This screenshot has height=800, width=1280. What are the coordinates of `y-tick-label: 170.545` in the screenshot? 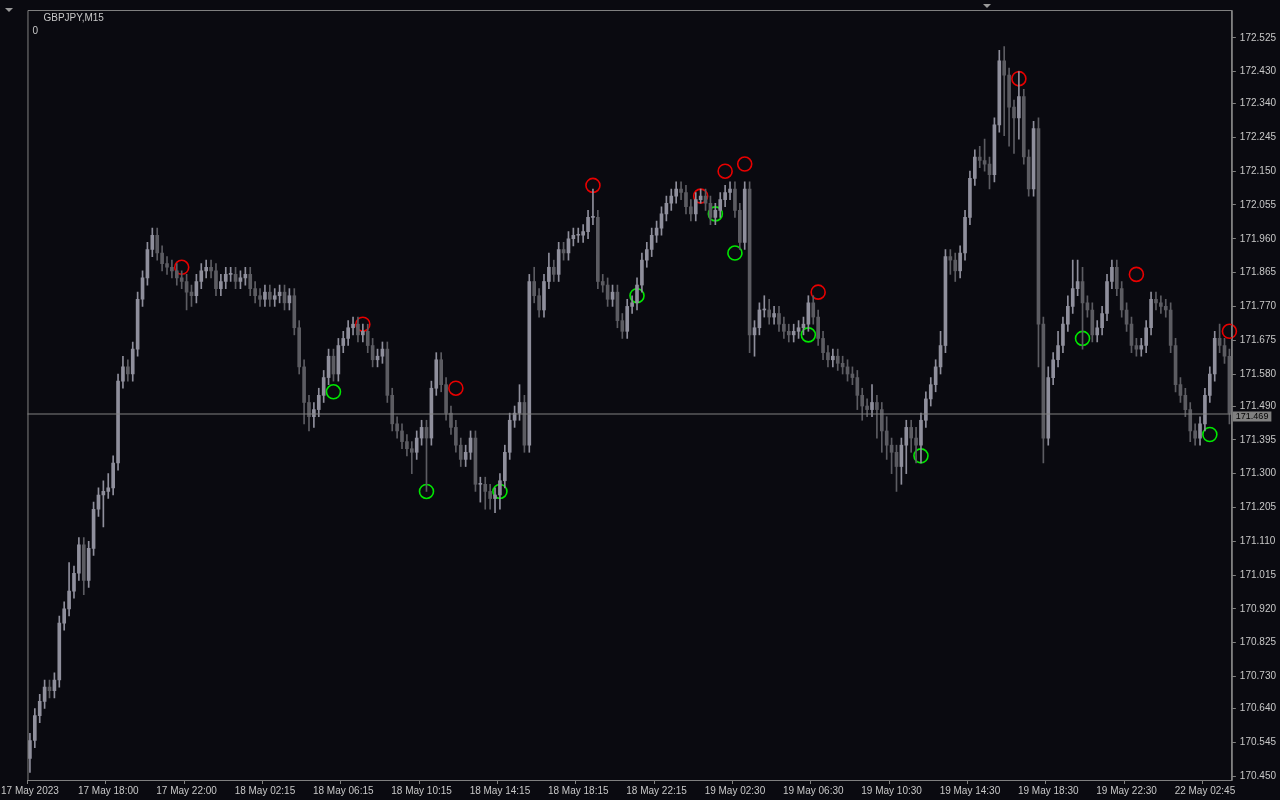 It's located at (1258, 742).